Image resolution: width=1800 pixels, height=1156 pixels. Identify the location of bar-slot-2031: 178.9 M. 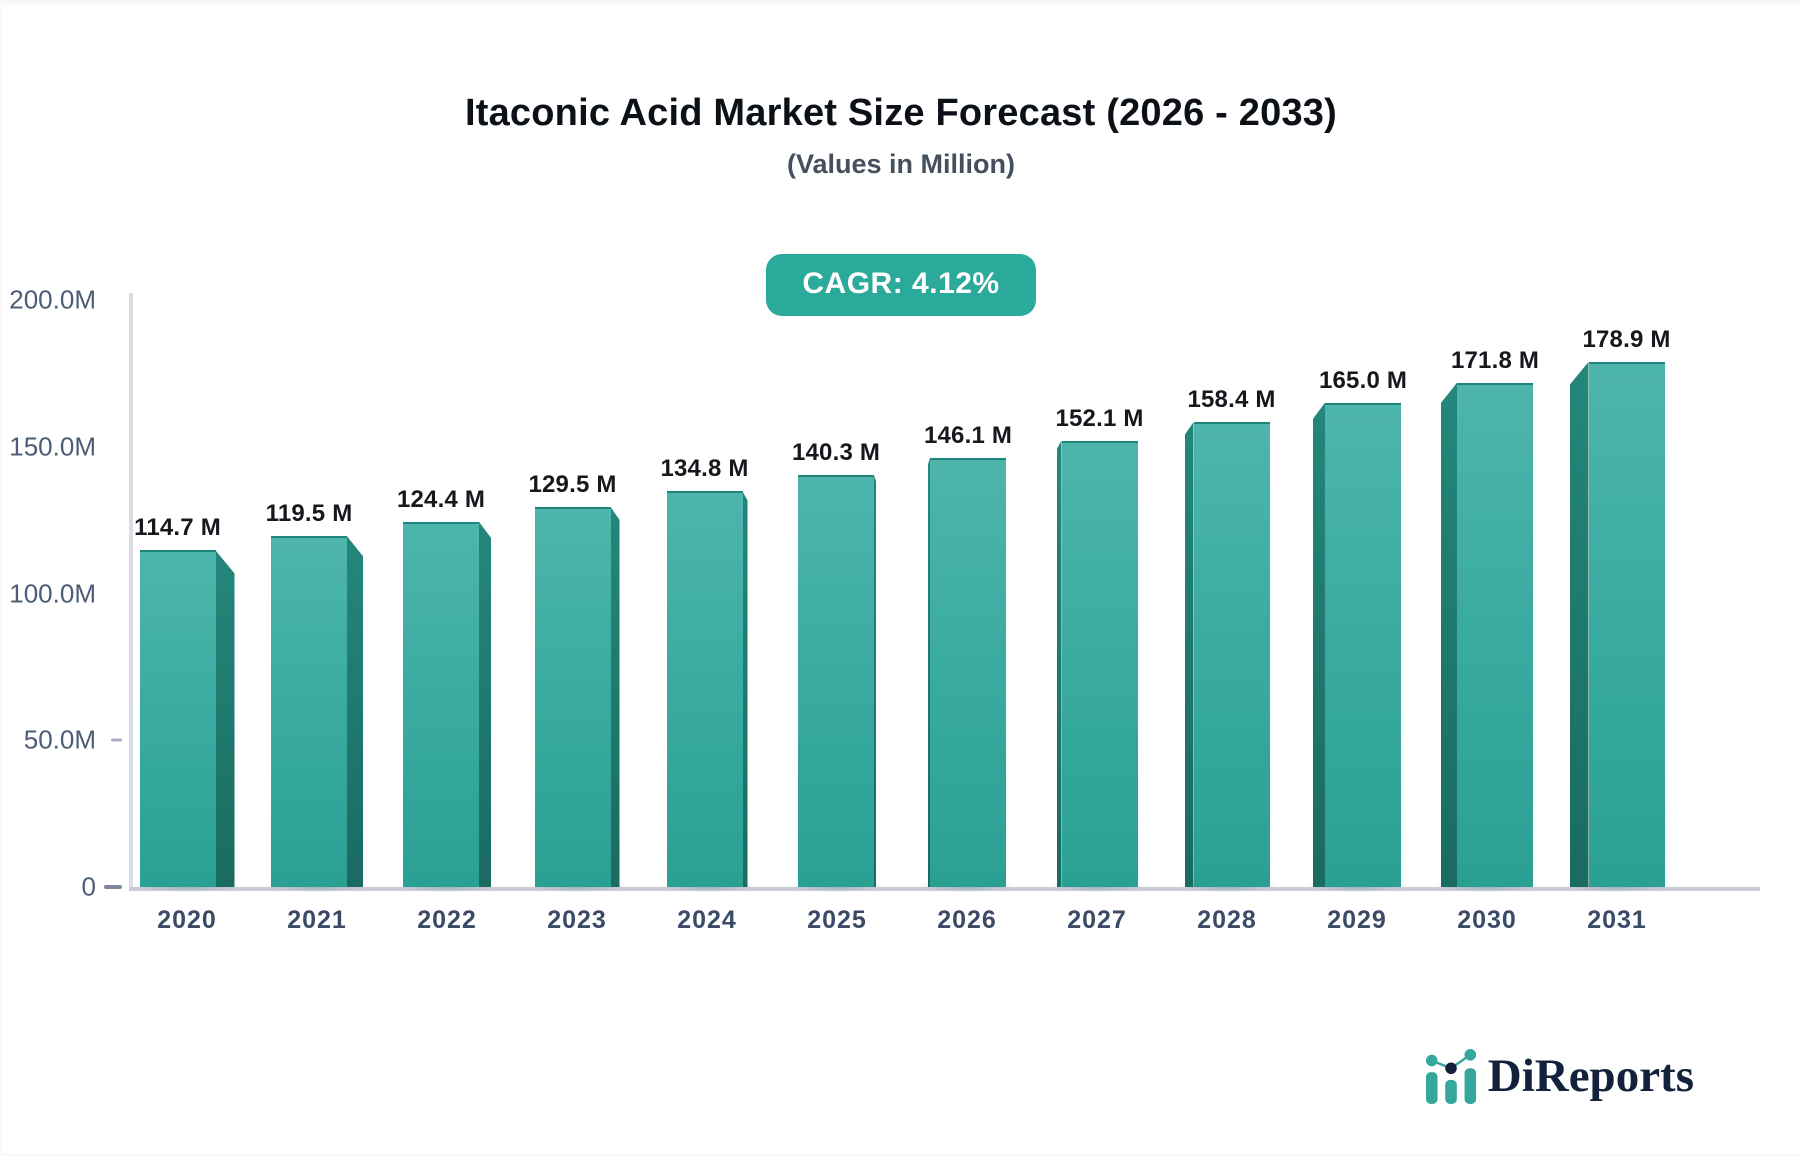
(1617, 596).